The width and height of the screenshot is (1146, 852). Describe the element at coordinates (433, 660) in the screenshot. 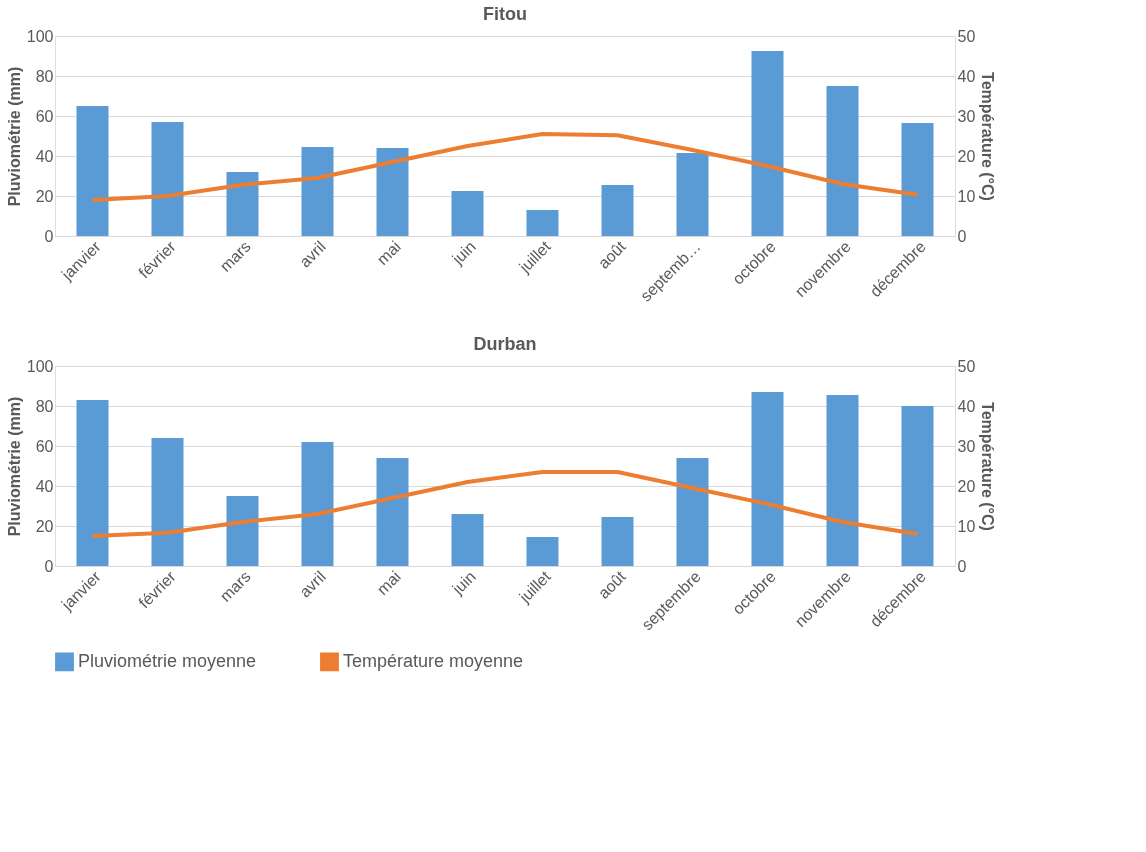

I see `legend-label: Température moyenne` at that location.